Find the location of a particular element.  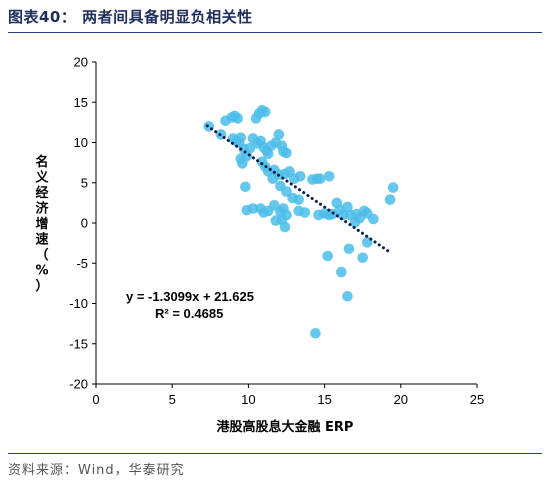

footer-divider is located at coordinates (275, 453).